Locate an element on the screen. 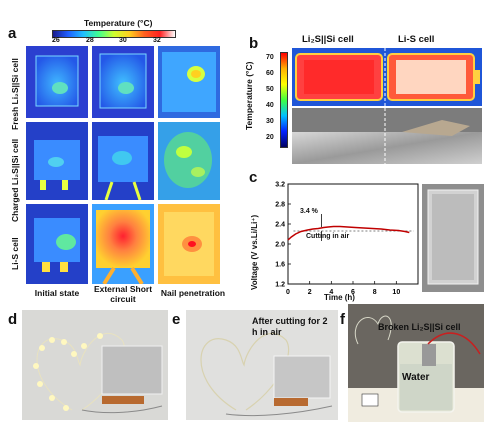  panel-f-photo is located at coordinates (416, 363).